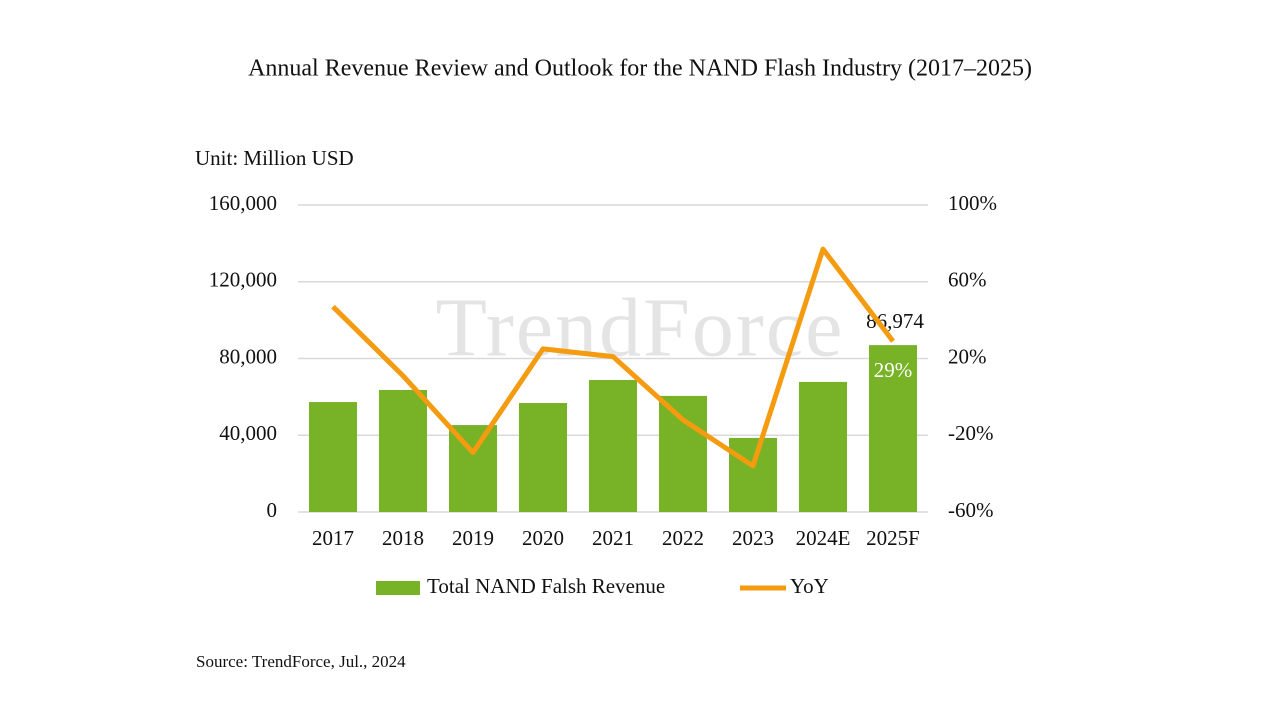 Image resolution: width=1280 pixels, height=720 pixels. Describe the element at coordinates (403, 538) in the screenshot. I see `x-tick-label: 2018` at that location.